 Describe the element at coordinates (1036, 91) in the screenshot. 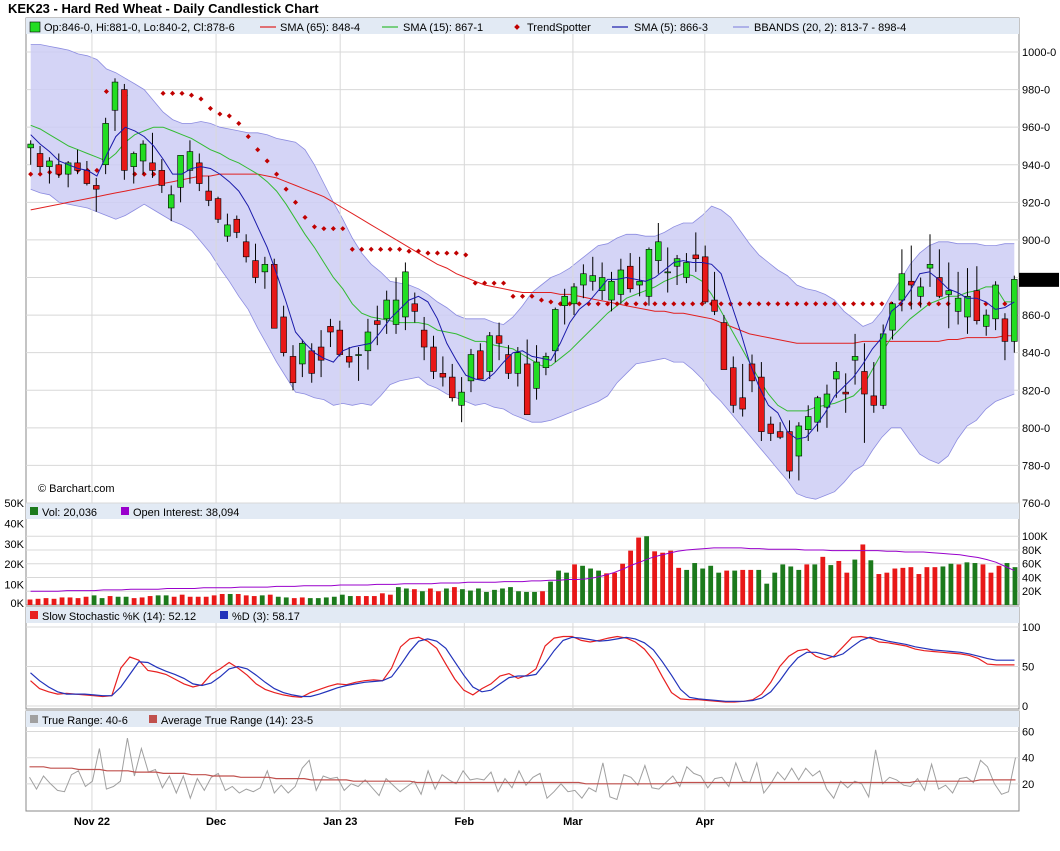

I see `price-tick-label: 980-0` at that location.